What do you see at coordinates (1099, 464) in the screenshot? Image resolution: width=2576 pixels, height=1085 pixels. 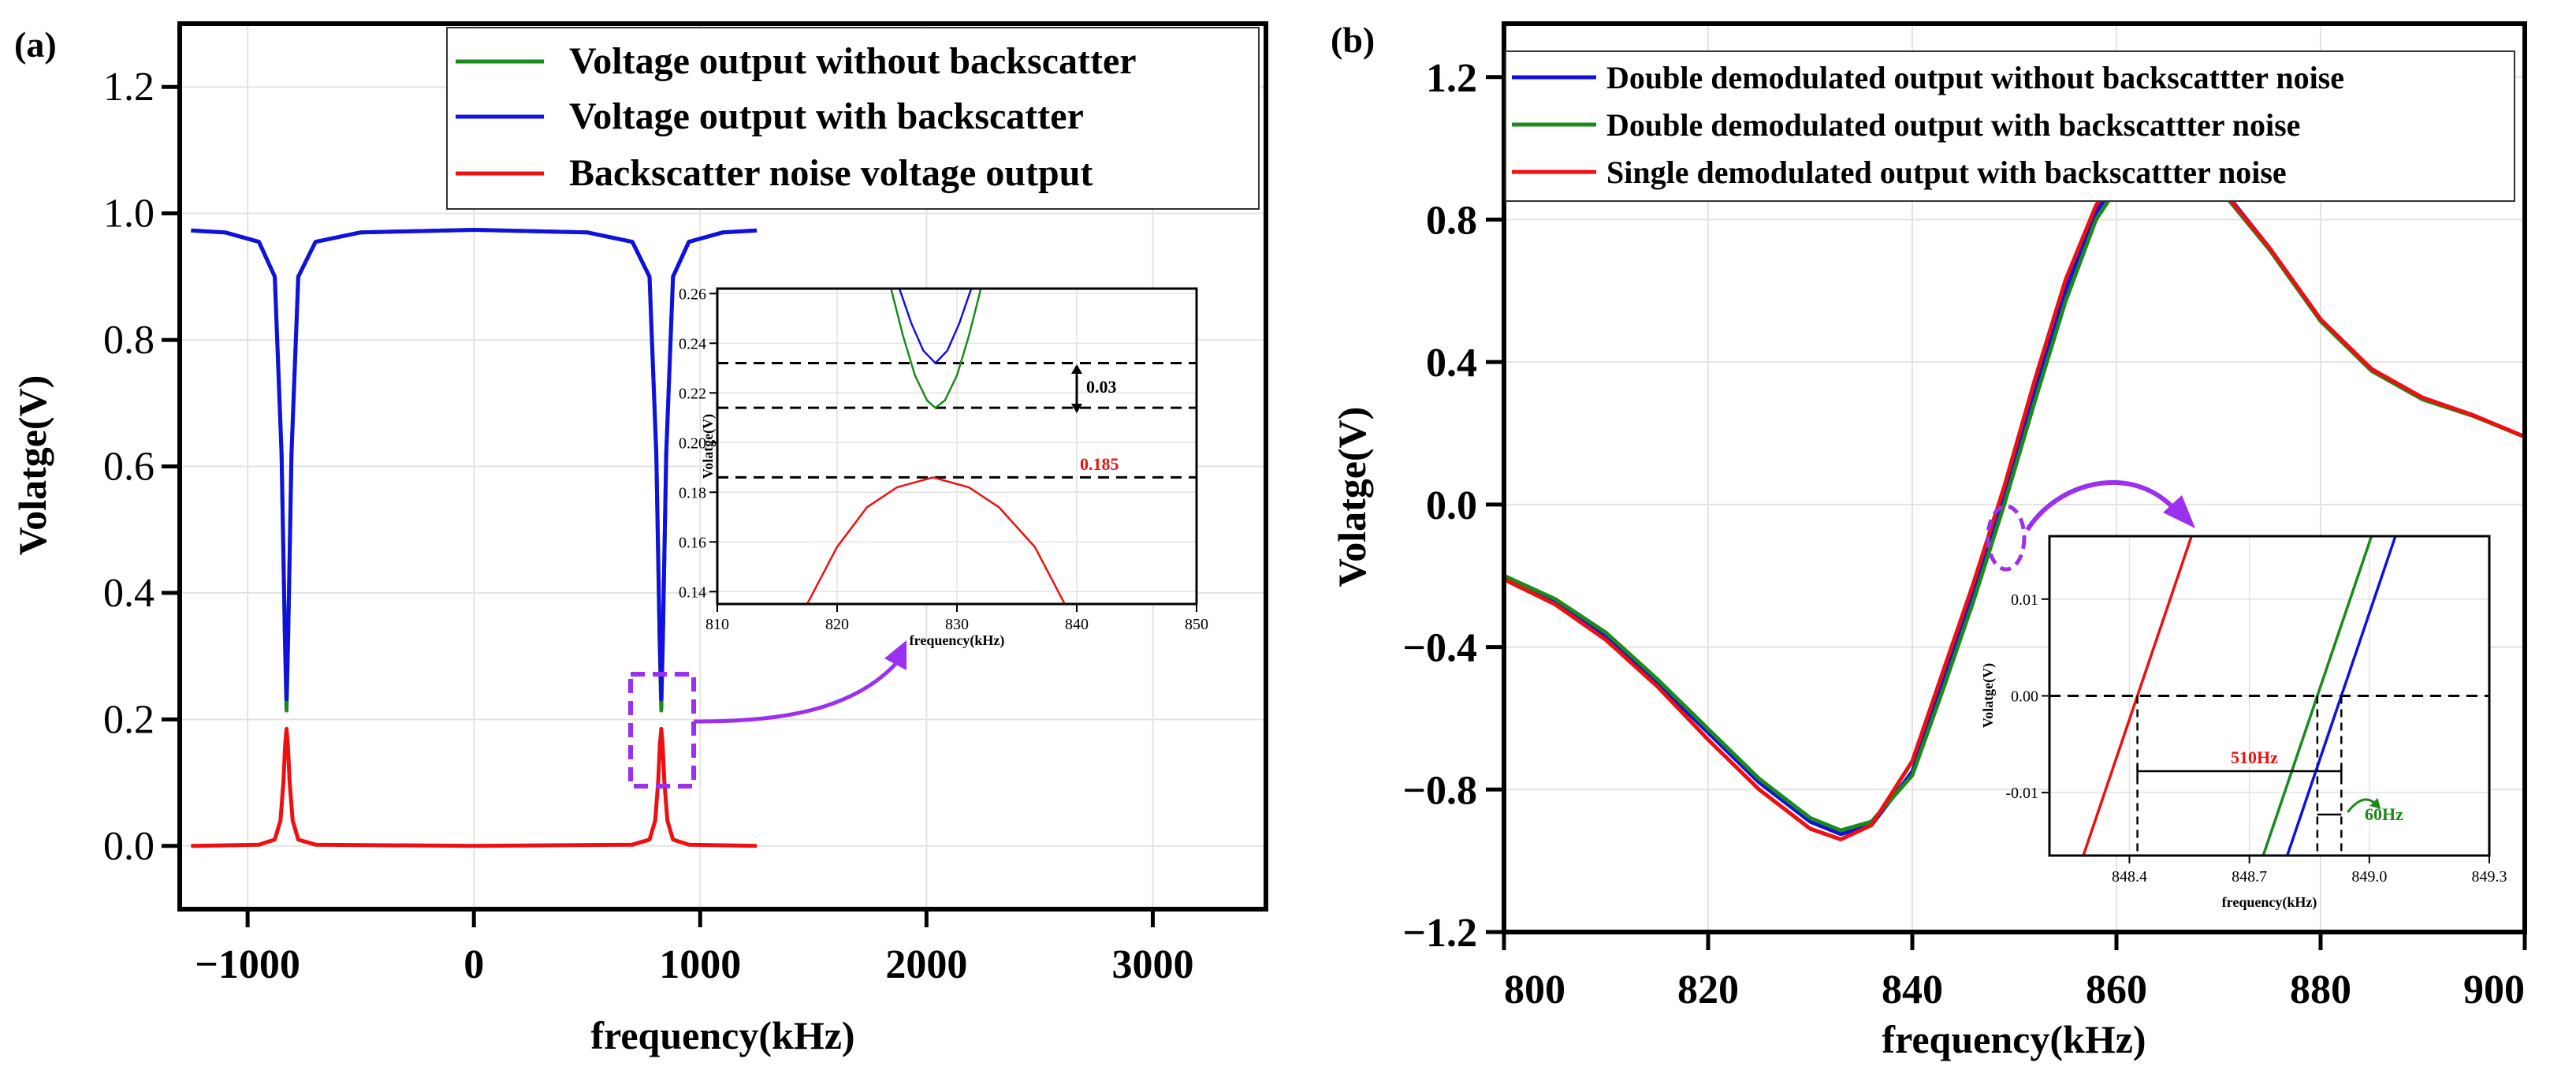 I see `inset-a-ann-peak: 0.185` at bounding box center [1099, 464].